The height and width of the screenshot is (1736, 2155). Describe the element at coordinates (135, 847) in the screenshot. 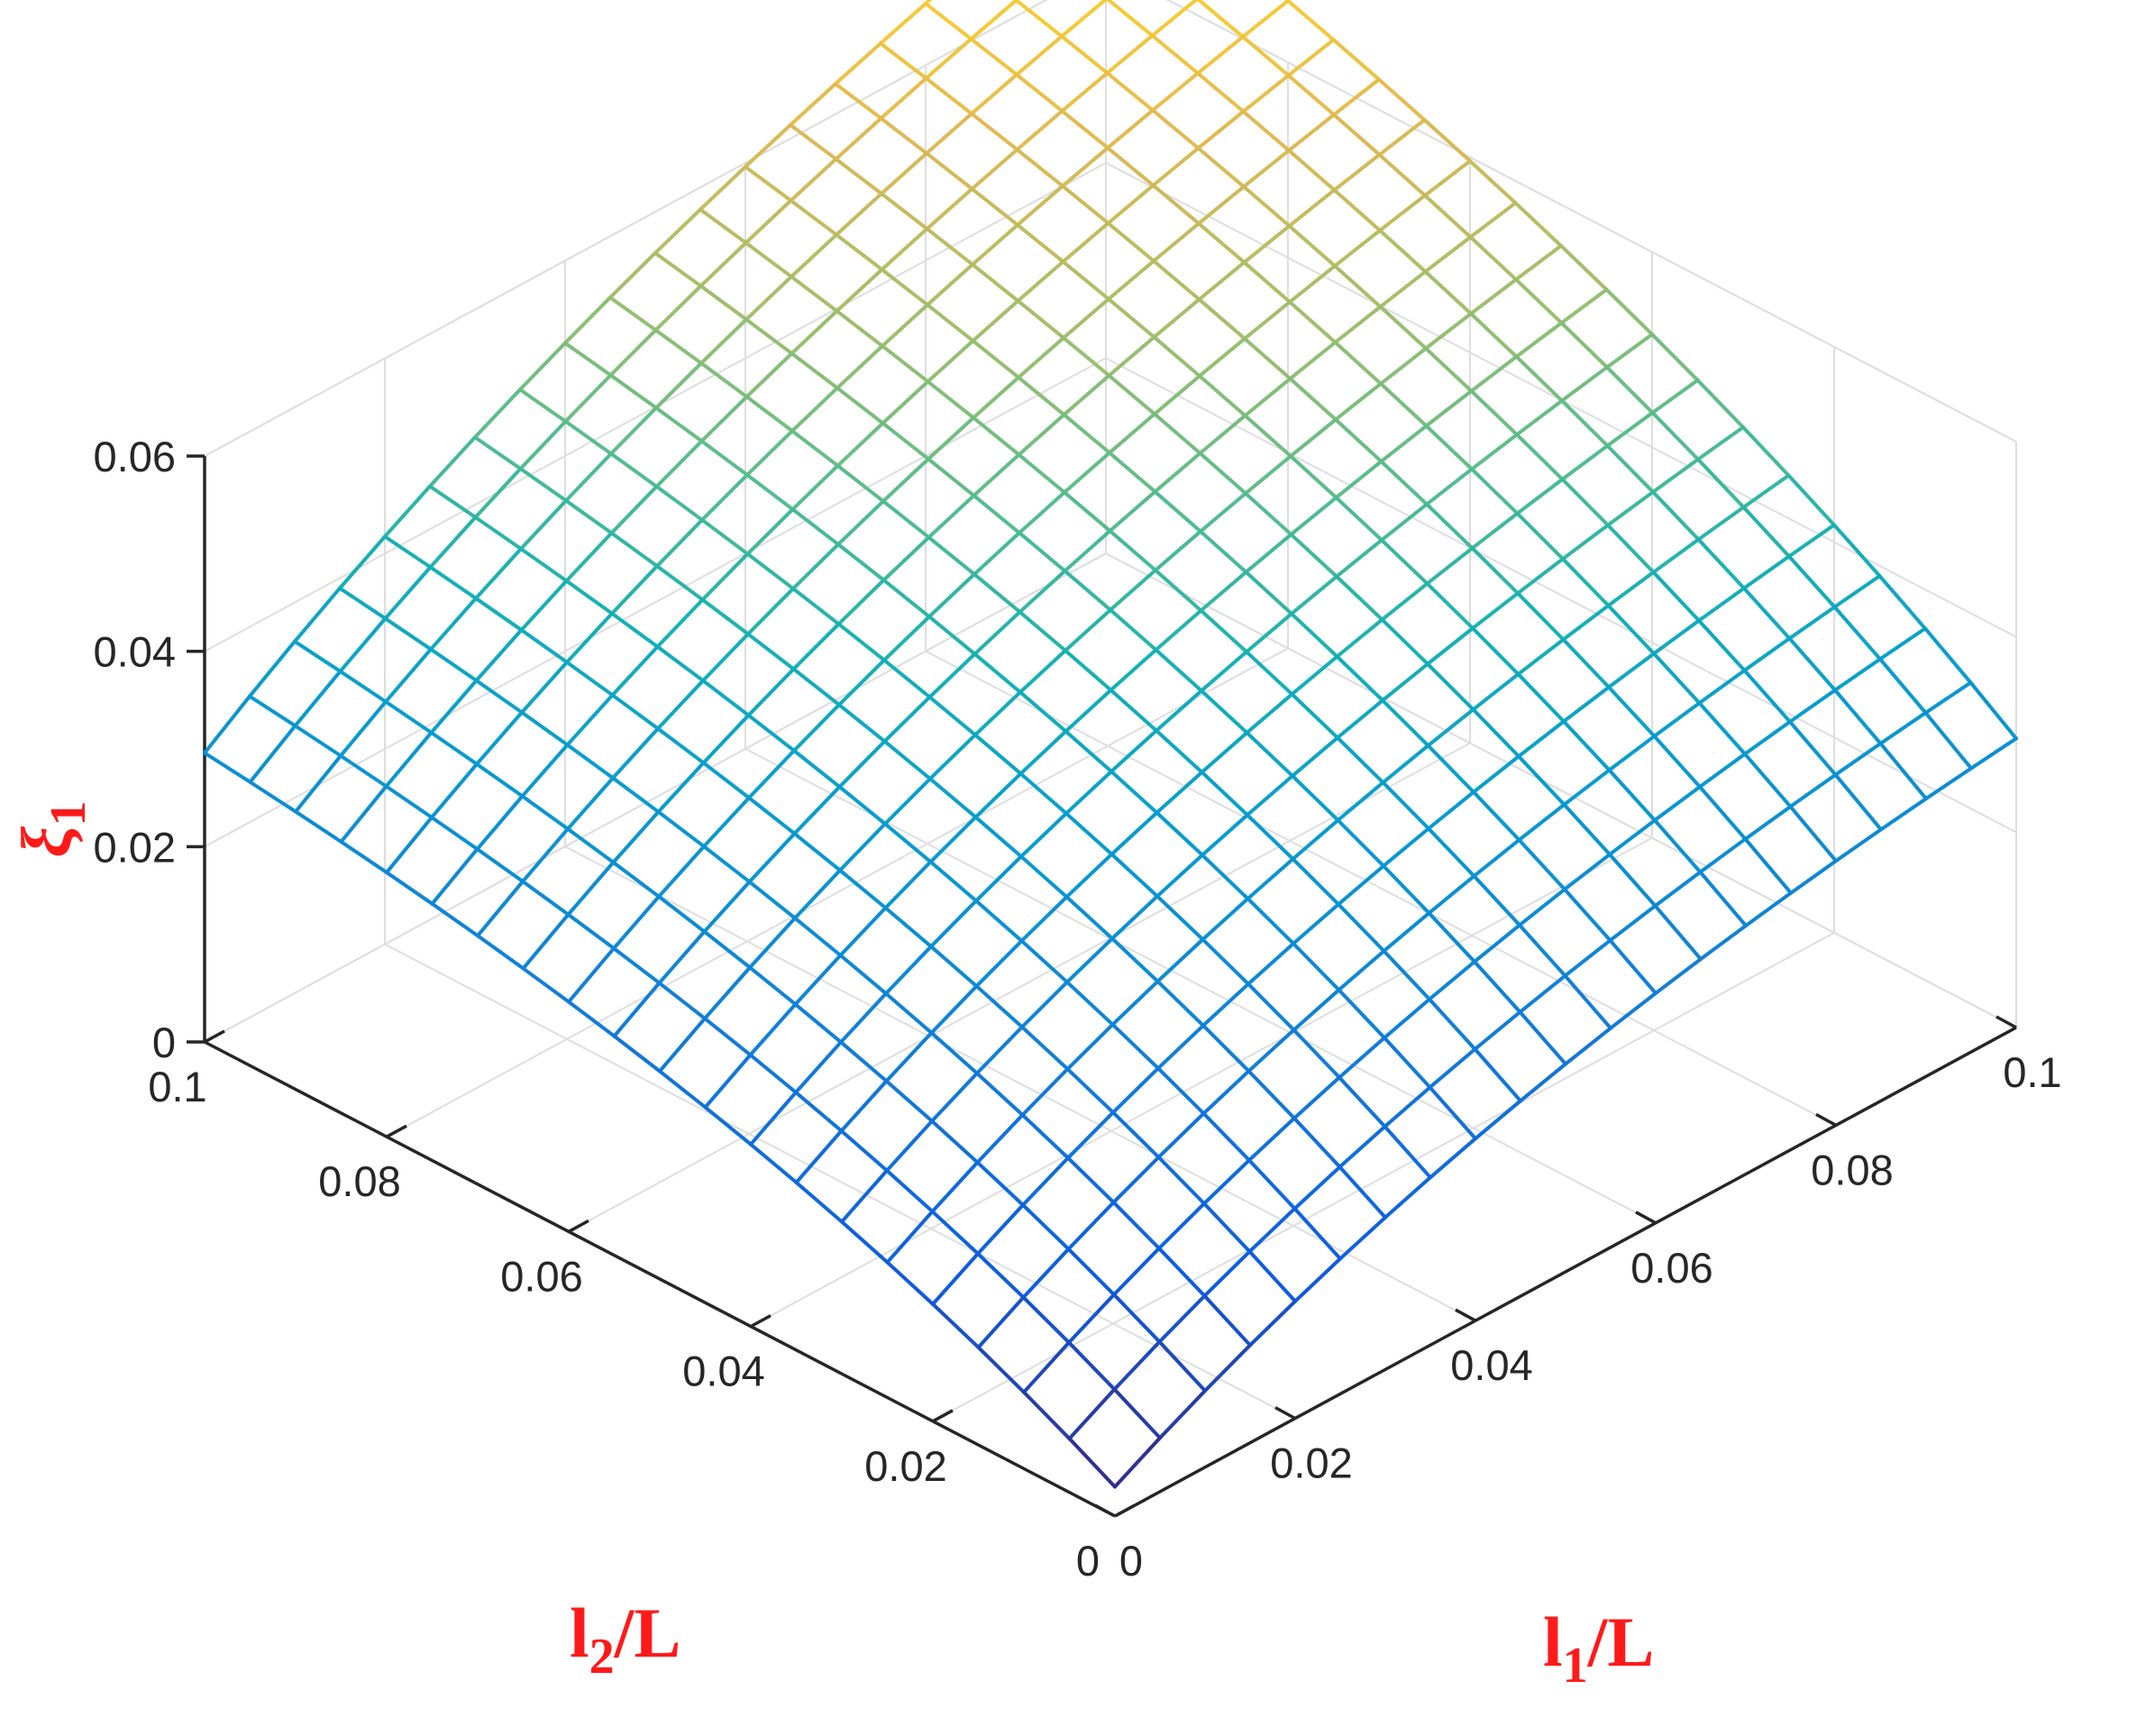

I see `z-tick-label: 0.02` at that location.